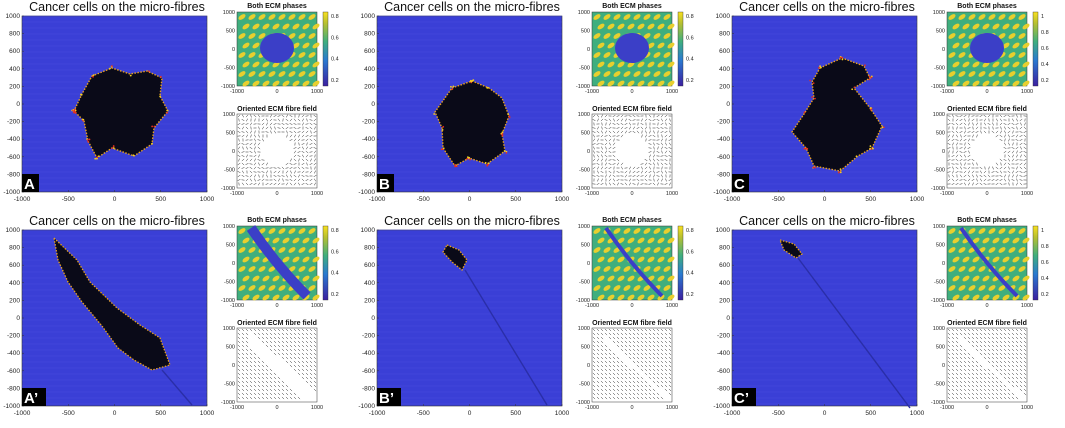 Image resolution: width=1065 pixels, height=428 pixels. What do you see at coordinates (112, 303) in the screenshot?
I see `tumour-mass` at bounding box center [112, 303].